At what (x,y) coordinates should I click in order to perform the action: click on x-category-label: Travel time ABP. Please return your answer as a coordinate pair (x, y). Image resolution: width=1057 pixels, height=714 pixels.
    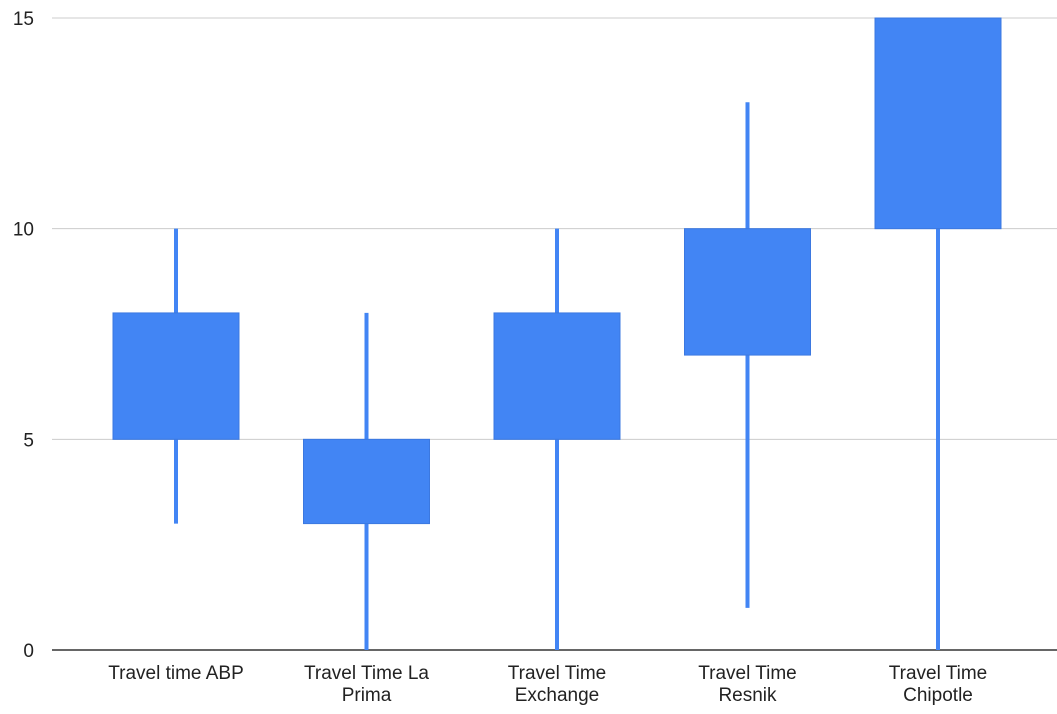
    Looking at the image, I should click on (176, 673).